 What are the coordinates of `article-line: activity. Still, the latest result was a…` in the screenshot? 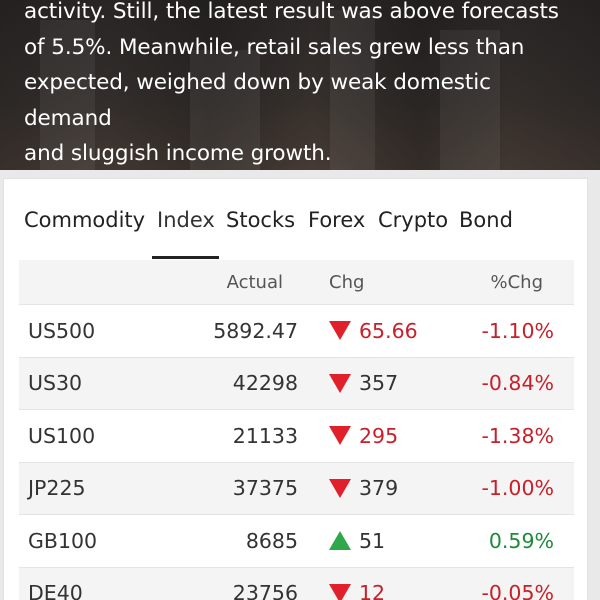 It's located at (291, 12).